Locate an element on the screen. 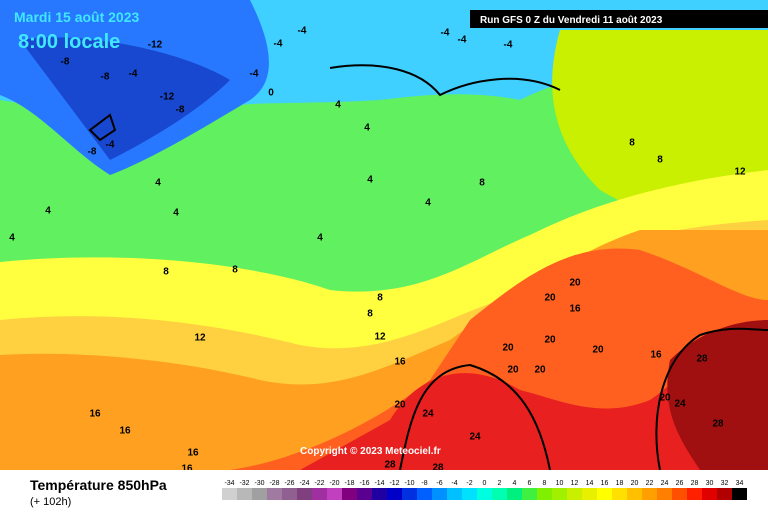  color-tick-label: 28 is located at coordinates (695, 483).